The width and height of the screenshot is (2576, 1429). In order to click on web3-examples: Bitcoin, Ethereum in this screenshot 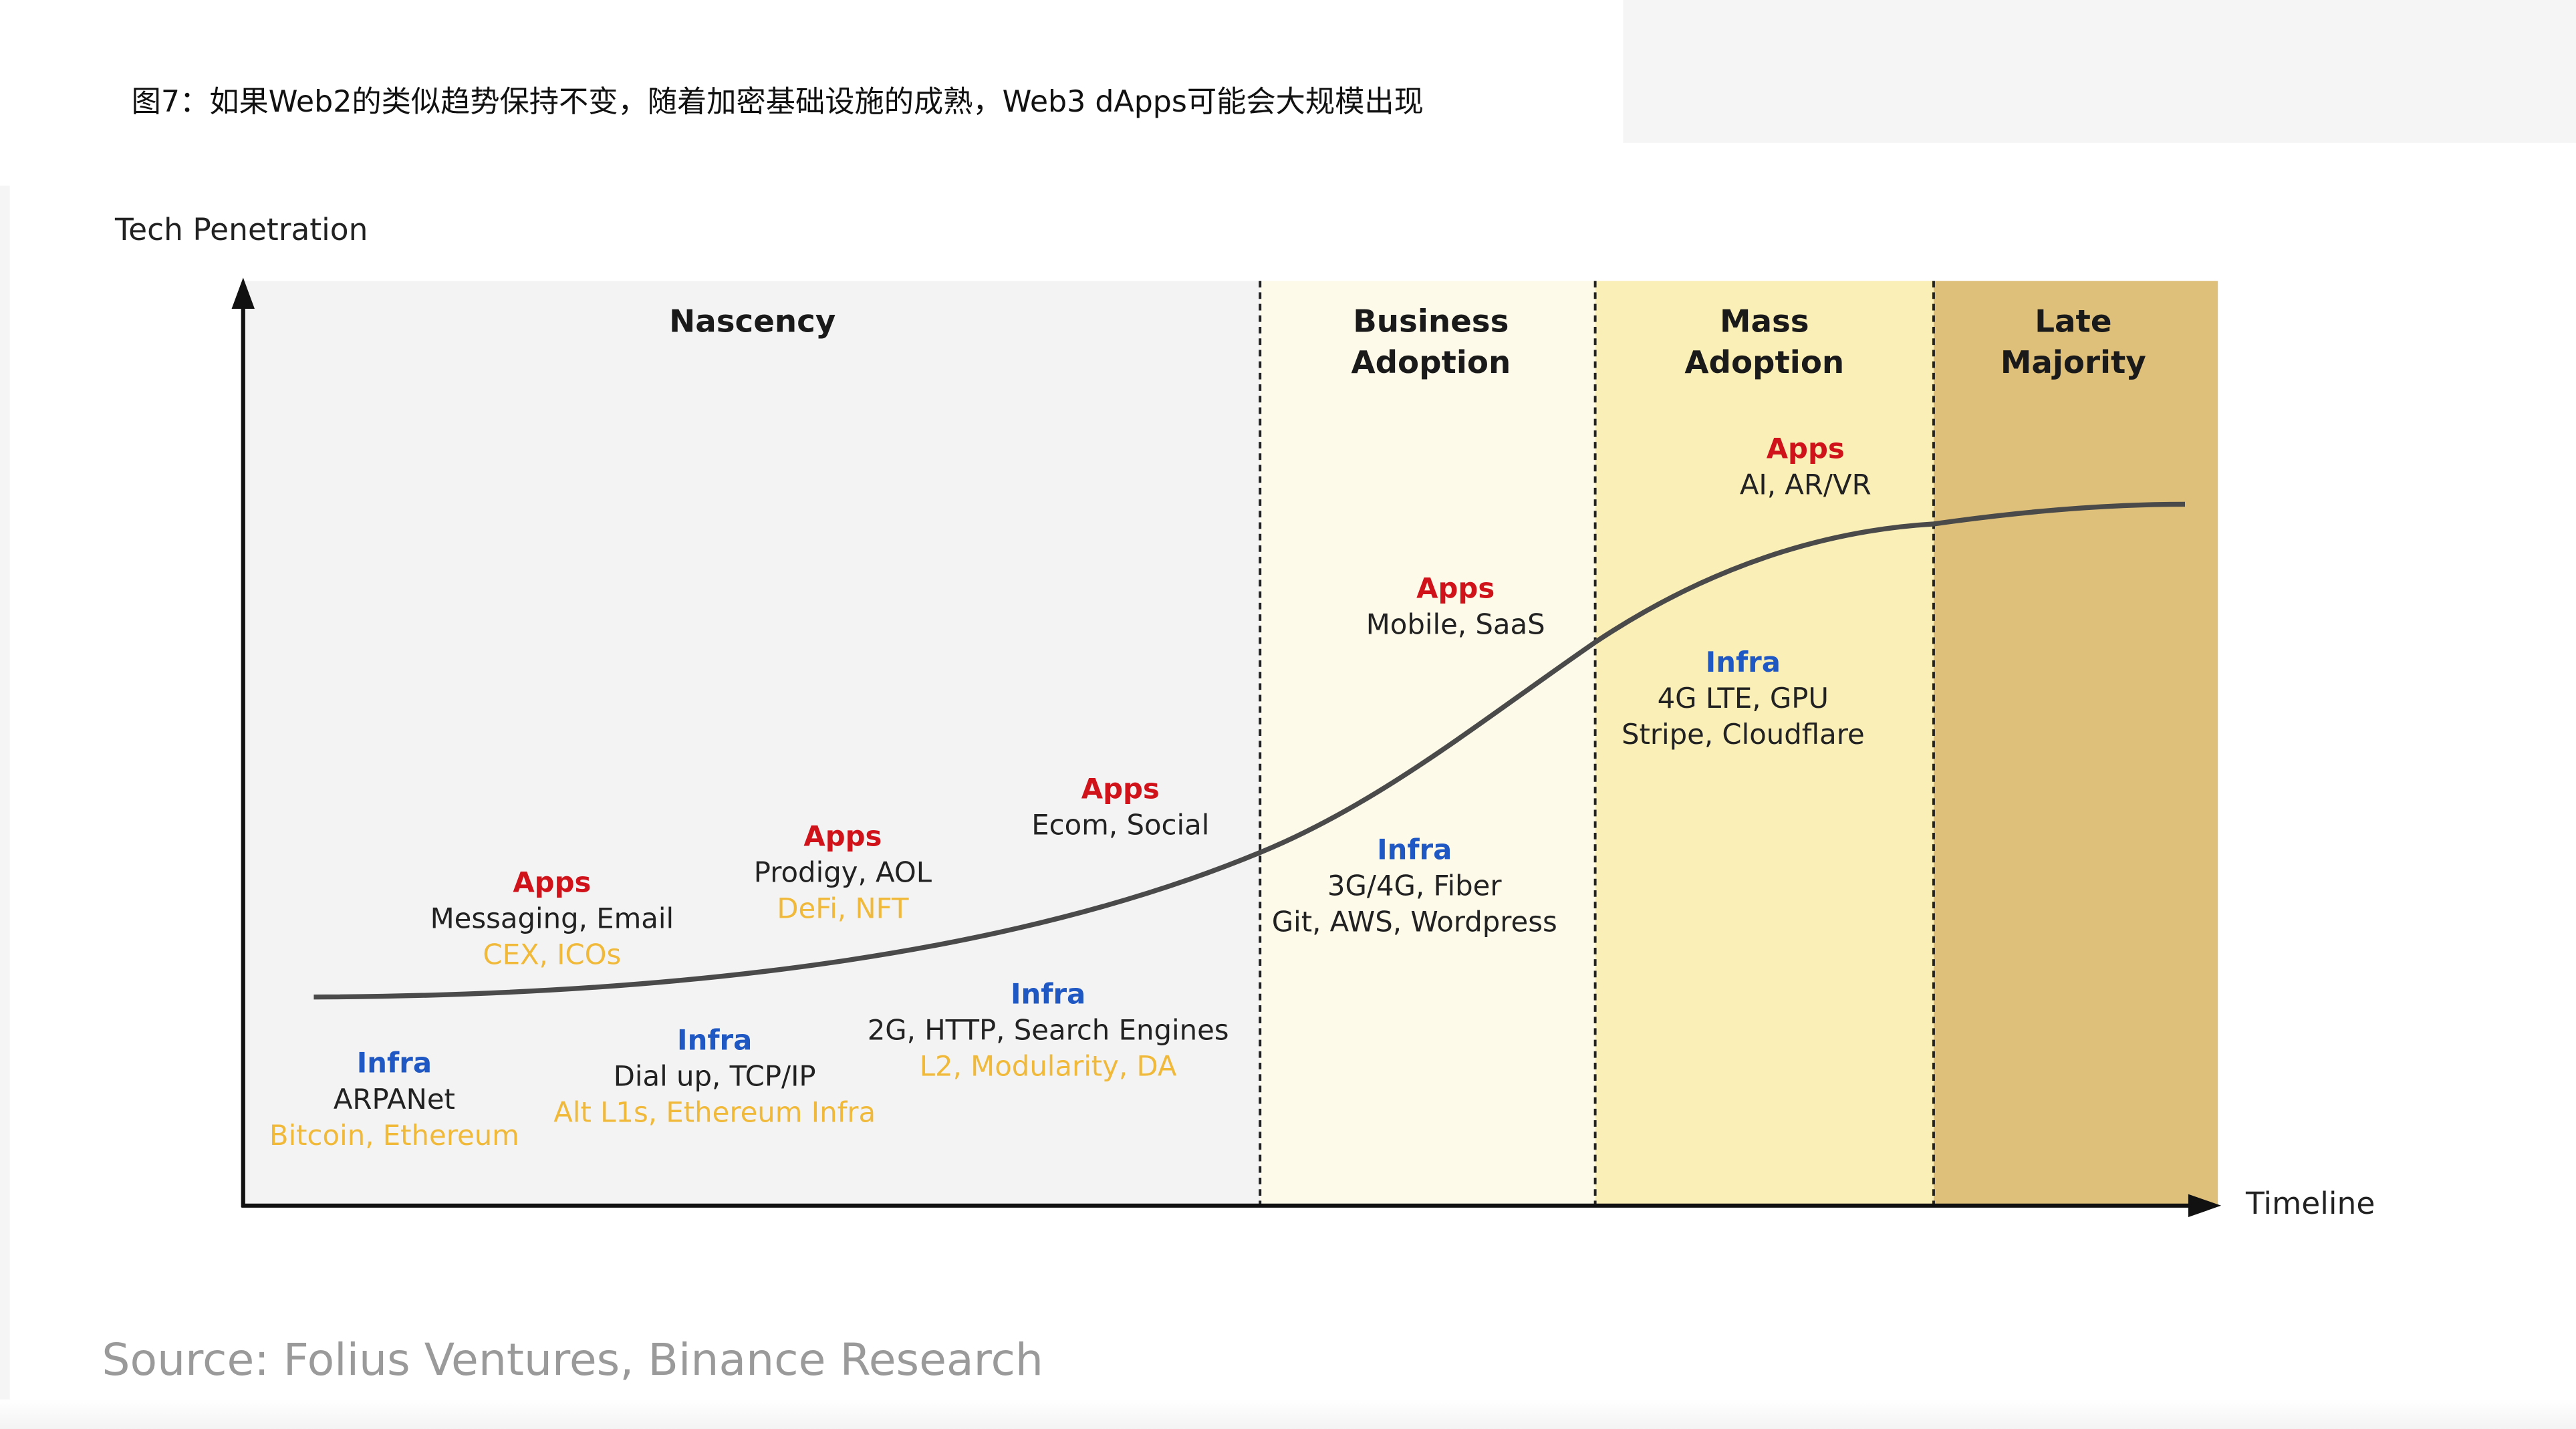, I will do `click(394, 1137)`.